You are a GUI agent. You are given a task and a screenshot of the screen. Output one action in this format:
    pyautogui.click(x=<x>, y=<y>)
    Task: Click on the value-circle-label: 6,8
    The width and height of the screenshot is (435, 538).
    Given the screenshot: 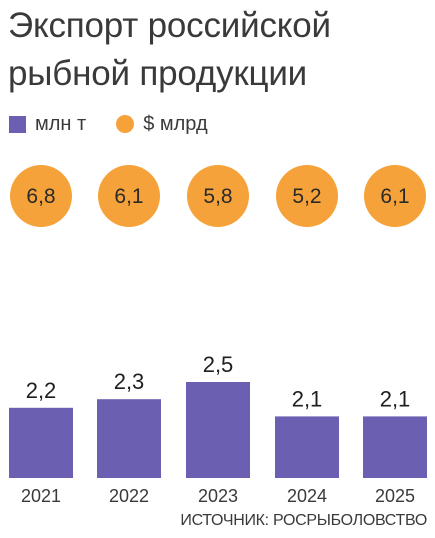 What is the action you would take?
    pyautogui.click(x=40, y=196)
    